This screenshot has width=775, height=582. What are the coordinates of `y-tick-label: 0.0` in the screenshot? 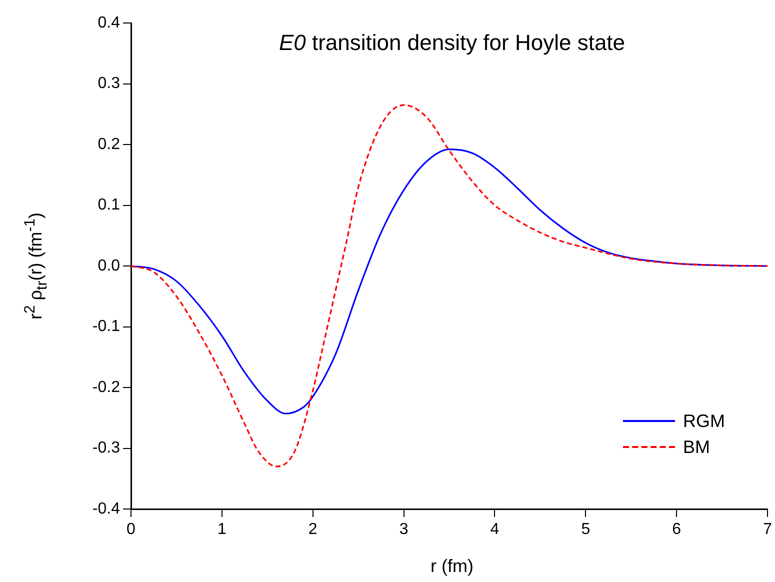 It's located at (109, 265).